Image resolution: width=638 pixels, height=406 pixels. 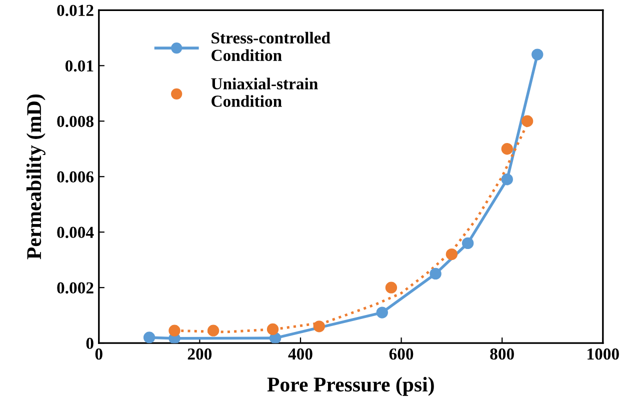 What do you see at coordinates (603, 354) in the screenshot?
I see `x-tick-label: 1000` at bounding box center [603, 354].